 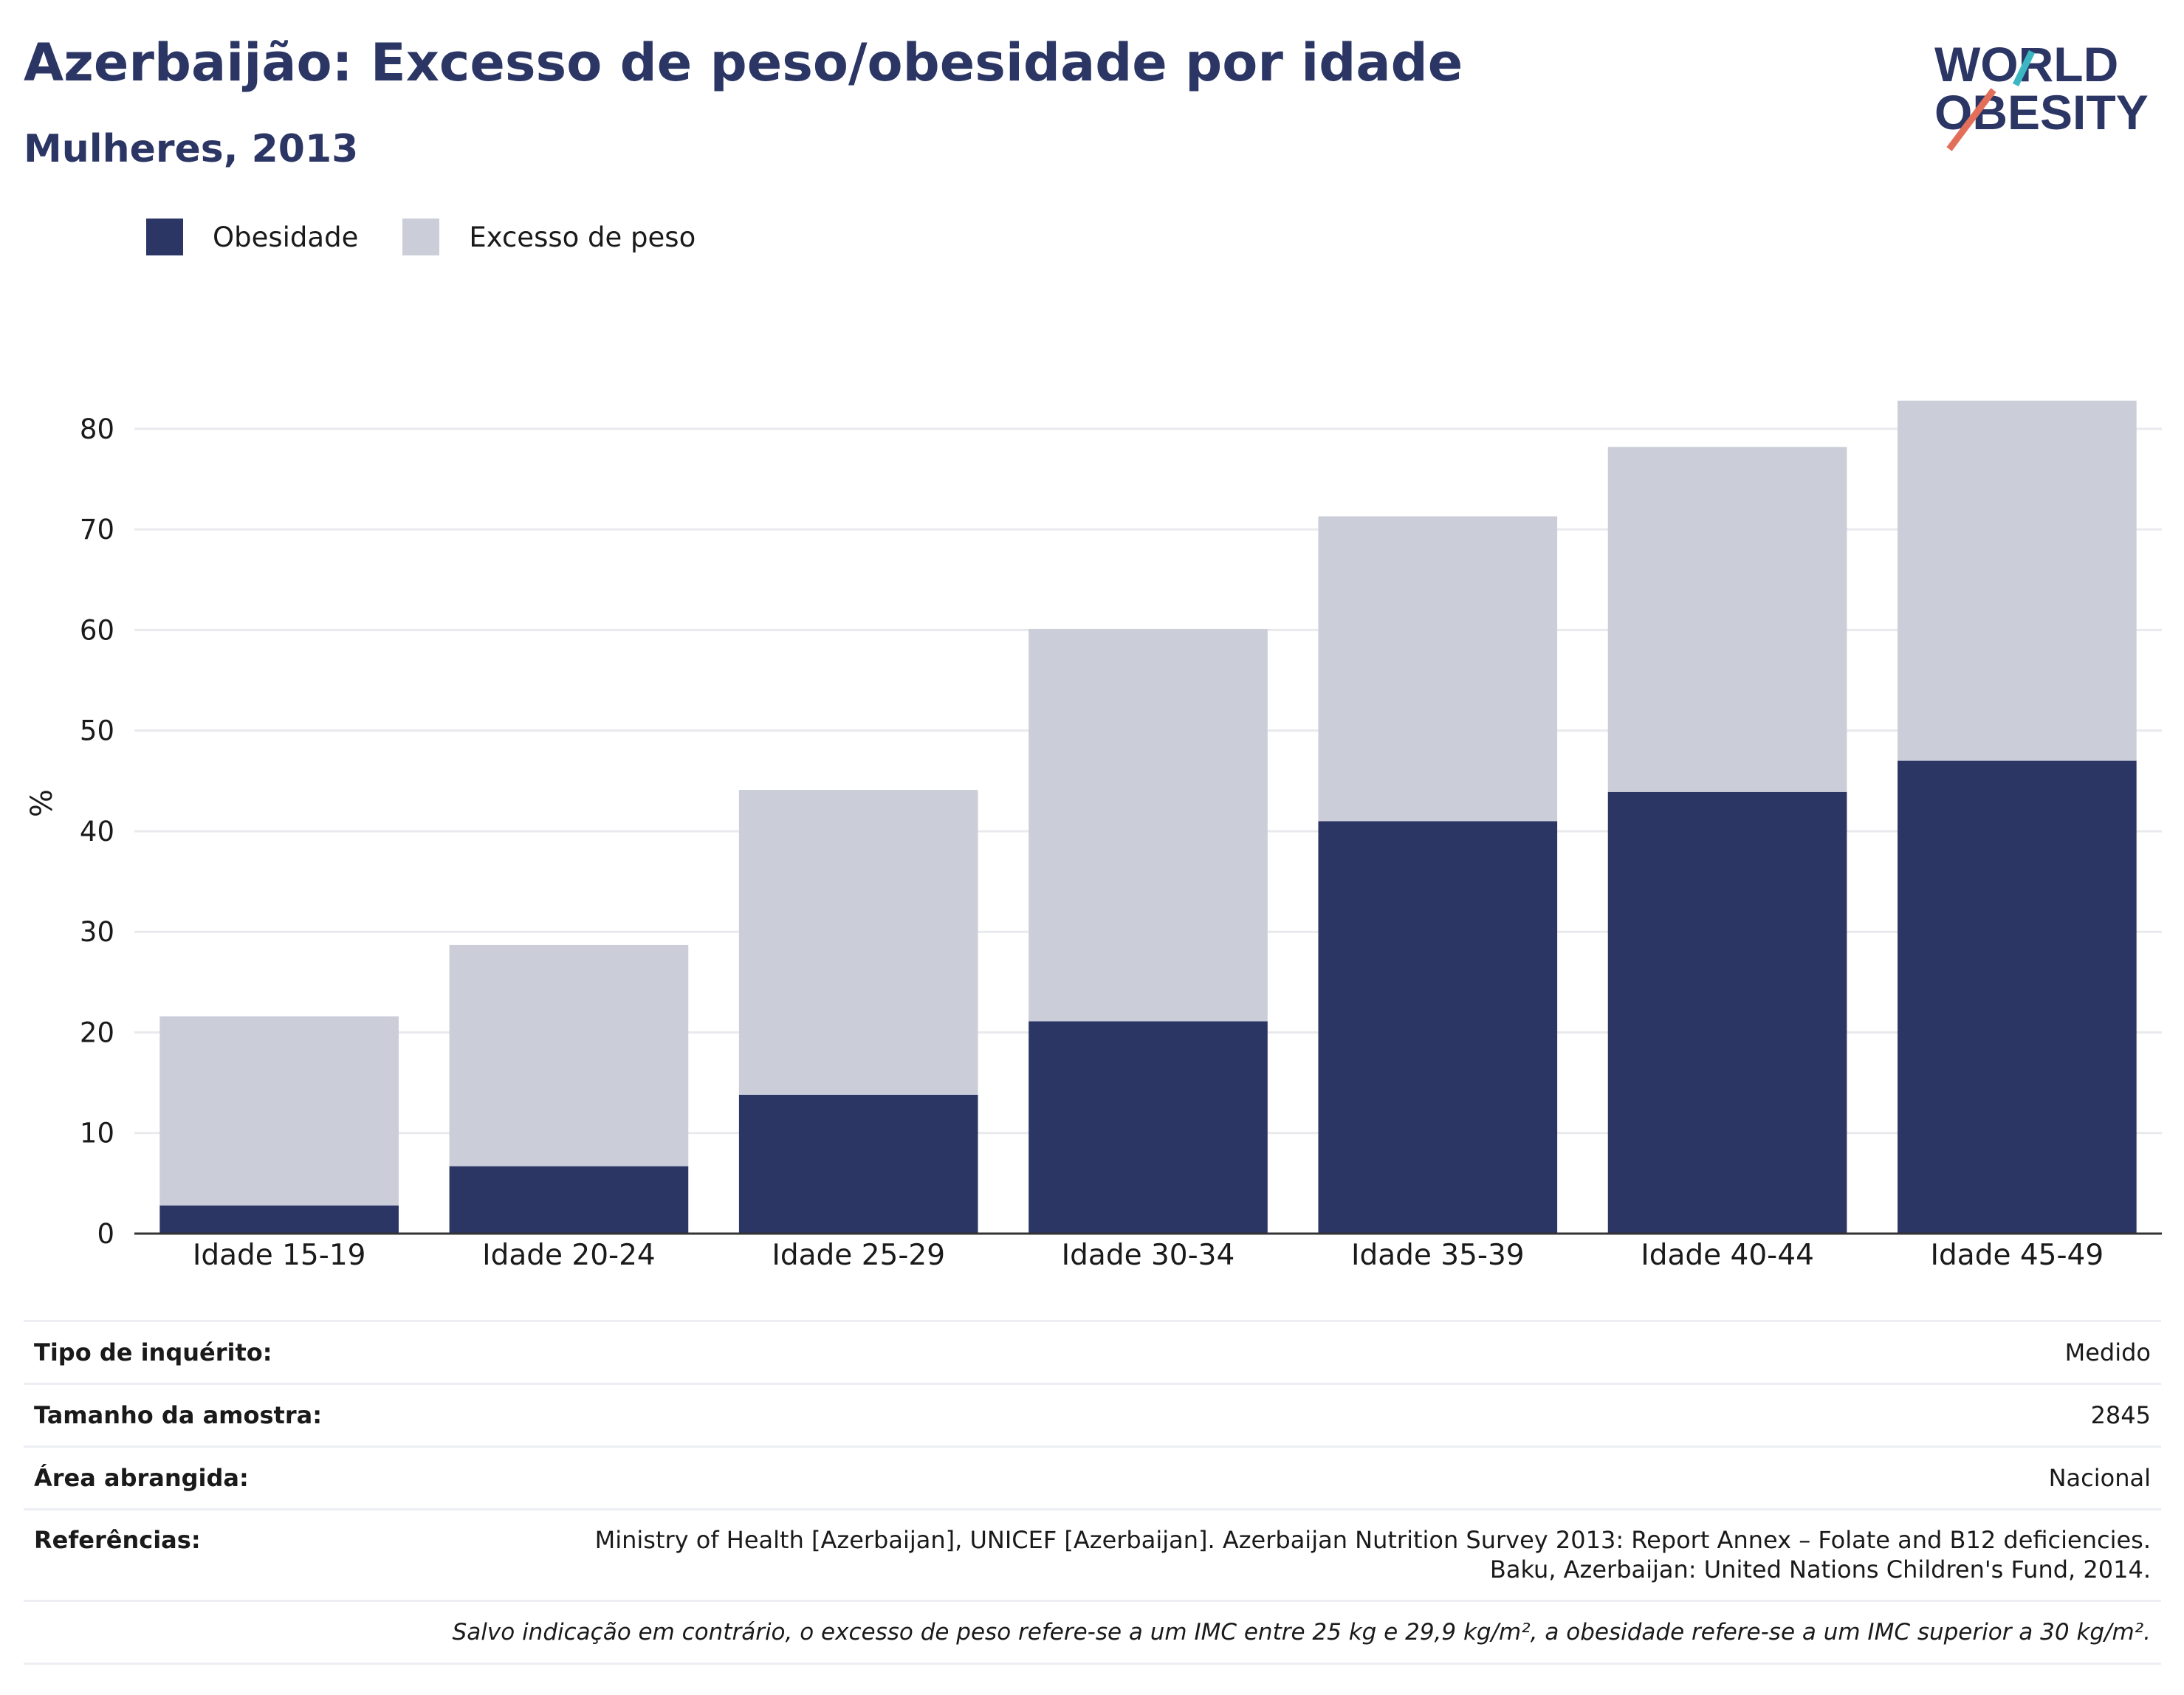 I want to click on legend-label-overweight: Excesso de peso, so click(x=583, y=237).